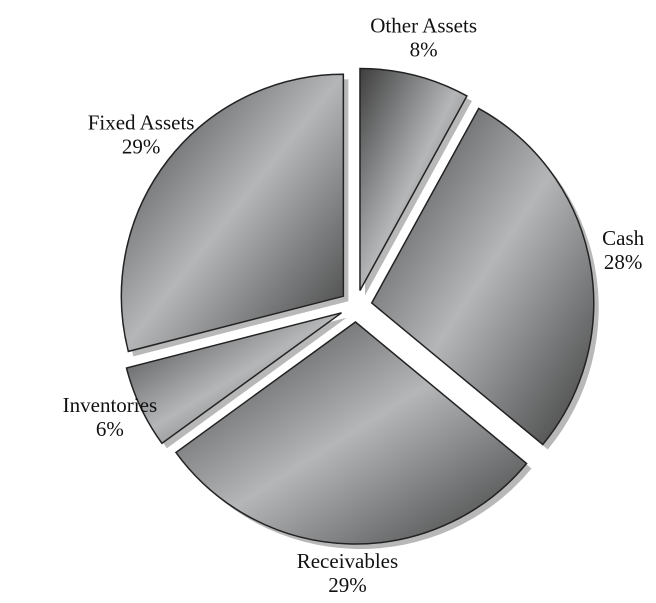  Describe the element at coordinates (424, 50) in the screenshot. I see `value-label: 8%` at that location.